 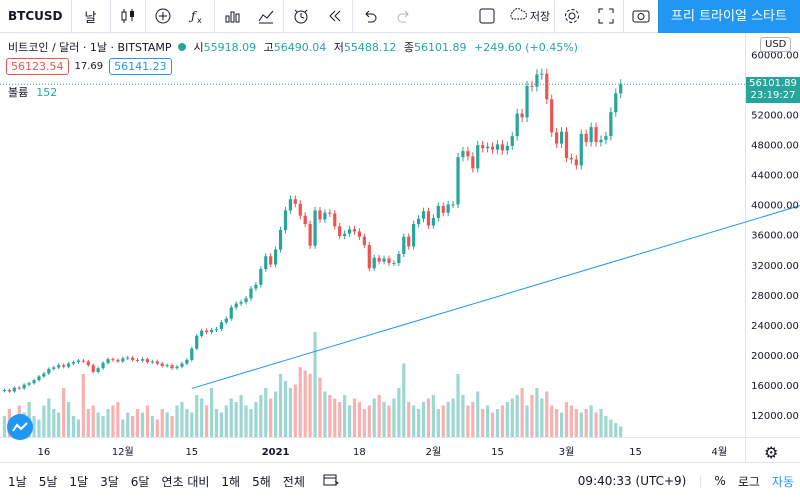 What do you see at coordinates (434, 452) in the screenshot?
I see `time-tick-label: 2월` at bounding box center [434, 452].